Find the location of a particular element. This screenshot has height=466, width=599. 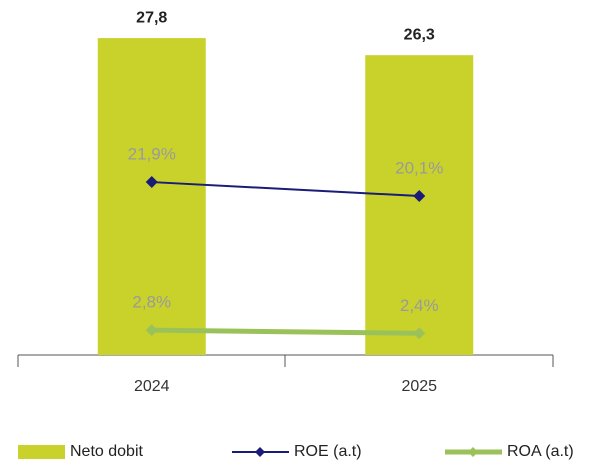

data-label: 26,3 is located at coordinates (419, 34).